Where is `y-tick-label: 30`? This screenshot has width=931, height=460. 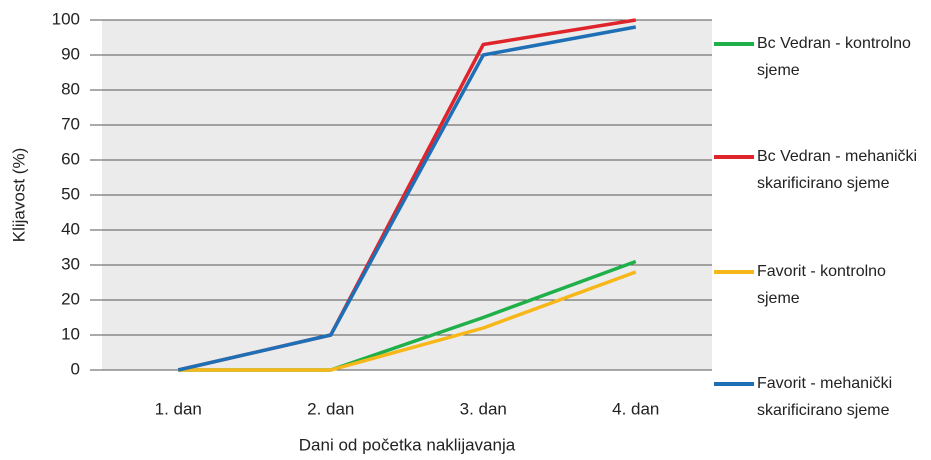 y-tick-label: 30 is located at coordinates (70, 263).